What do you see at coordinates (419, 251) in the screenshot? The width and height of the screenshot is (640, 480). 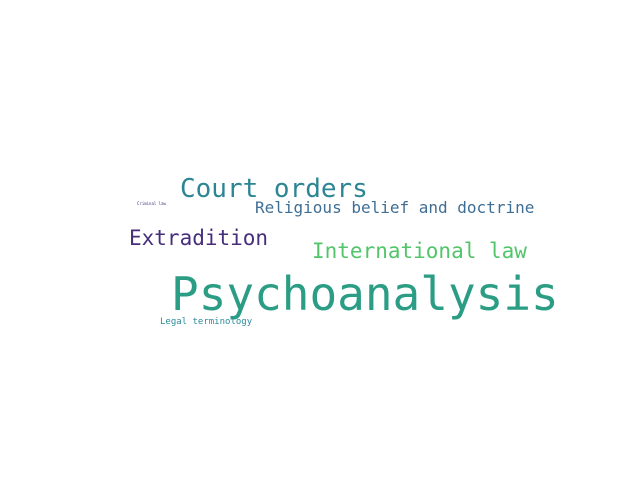 I see `word-international-law: International law` at bounding box center [419, 251].